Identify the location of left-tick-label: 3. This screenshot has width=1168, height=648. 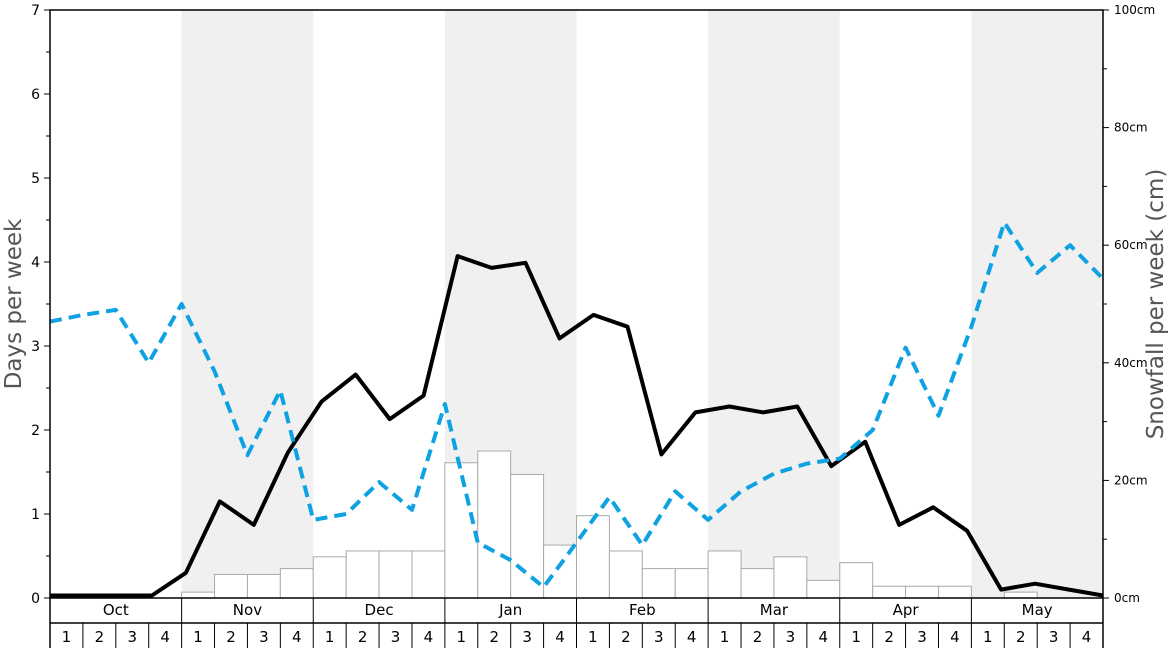
(35, 347).